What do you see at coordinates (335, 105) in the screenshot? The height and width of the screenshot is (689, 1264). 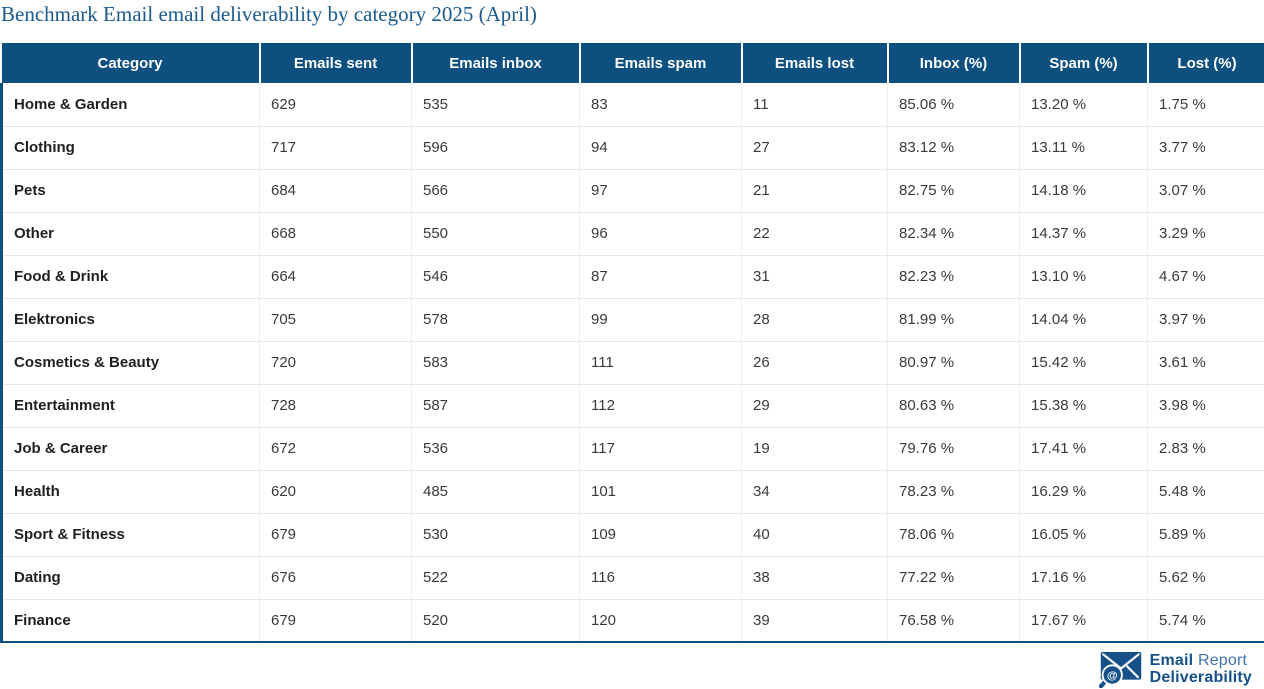 I see `value-cell: 629` at bounding box center [335, 105].